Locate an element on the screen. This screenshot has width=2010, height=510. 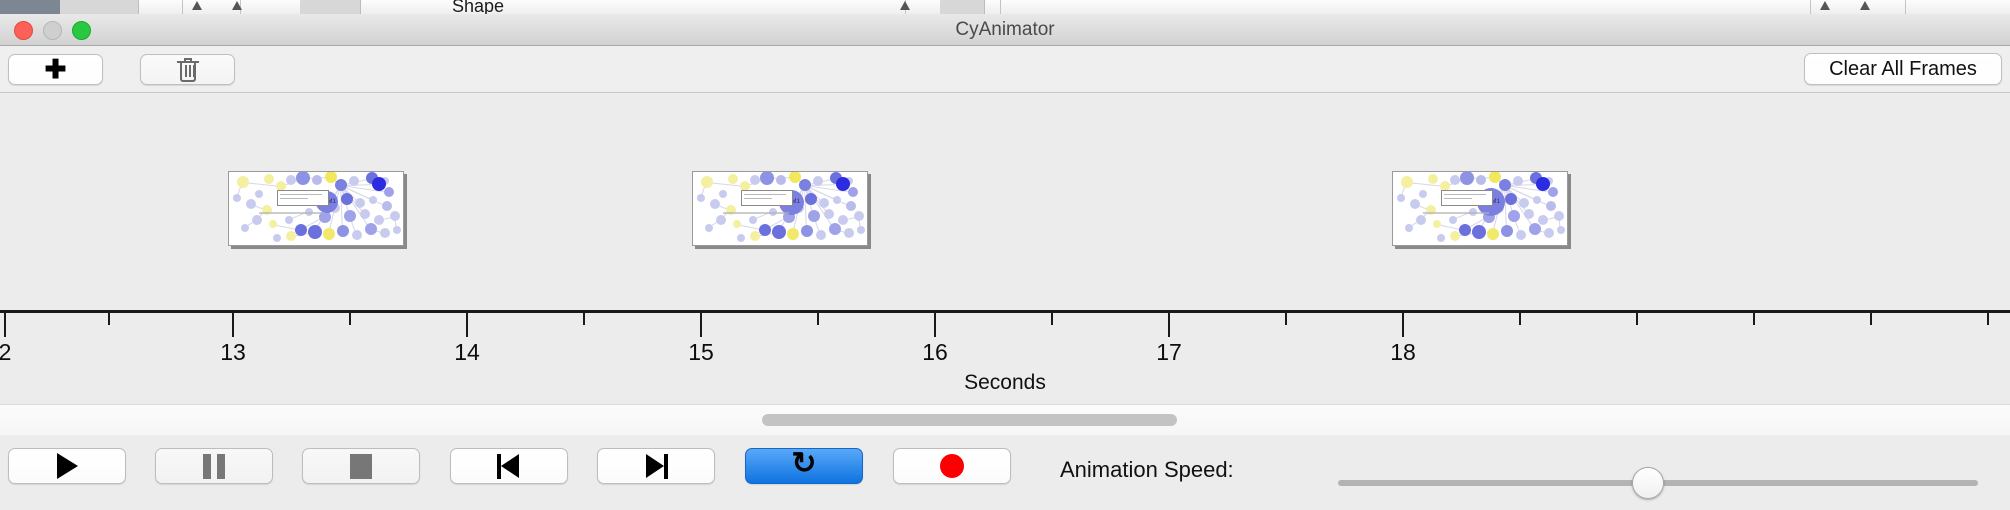
axis-title: Seconds is located at coordinates (1005, 382).